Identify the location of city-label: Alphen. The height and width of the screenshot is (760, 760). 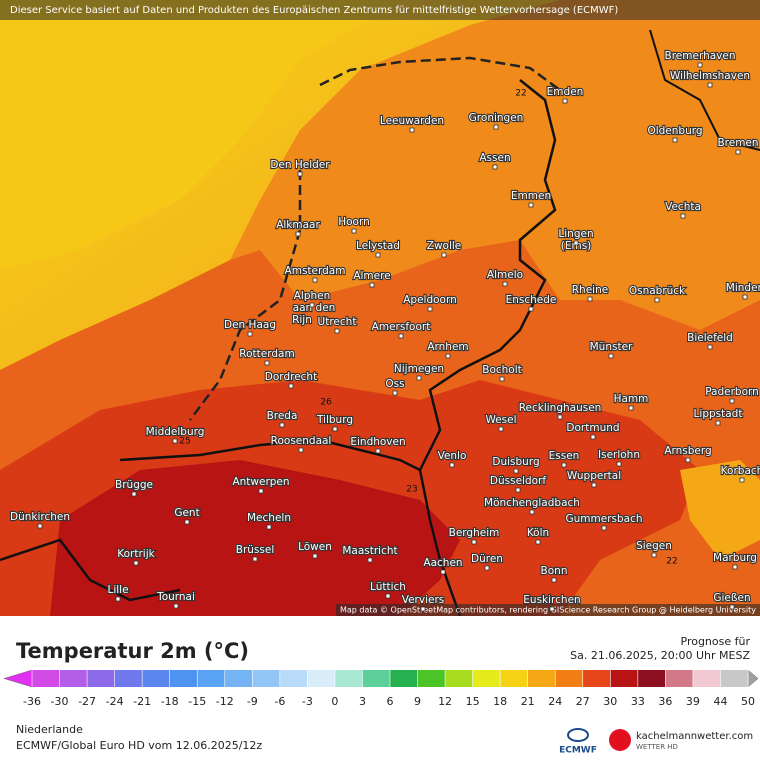
(312, 296).